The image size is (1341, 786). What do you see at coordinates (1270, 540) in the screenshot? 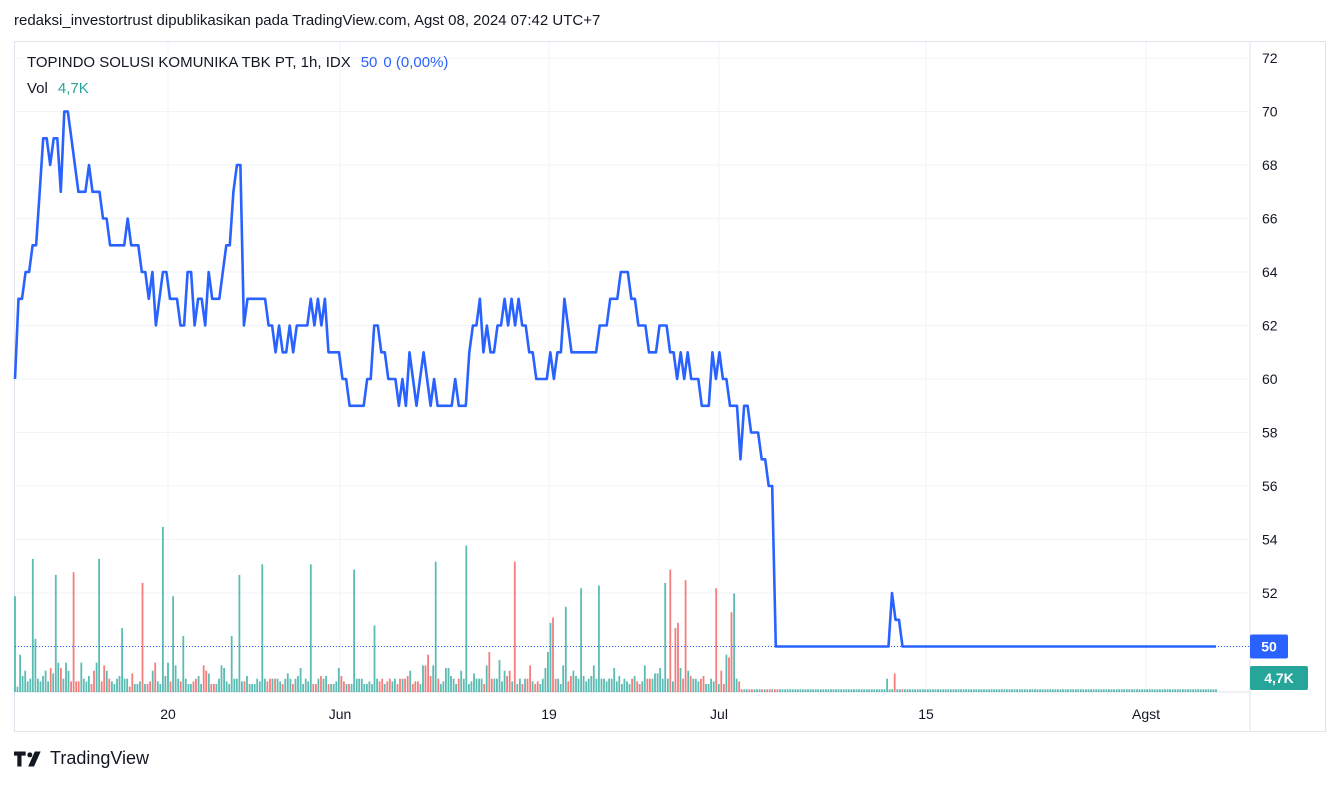
I see `y-tick-label: 54` at bounding box center [1270, 540].